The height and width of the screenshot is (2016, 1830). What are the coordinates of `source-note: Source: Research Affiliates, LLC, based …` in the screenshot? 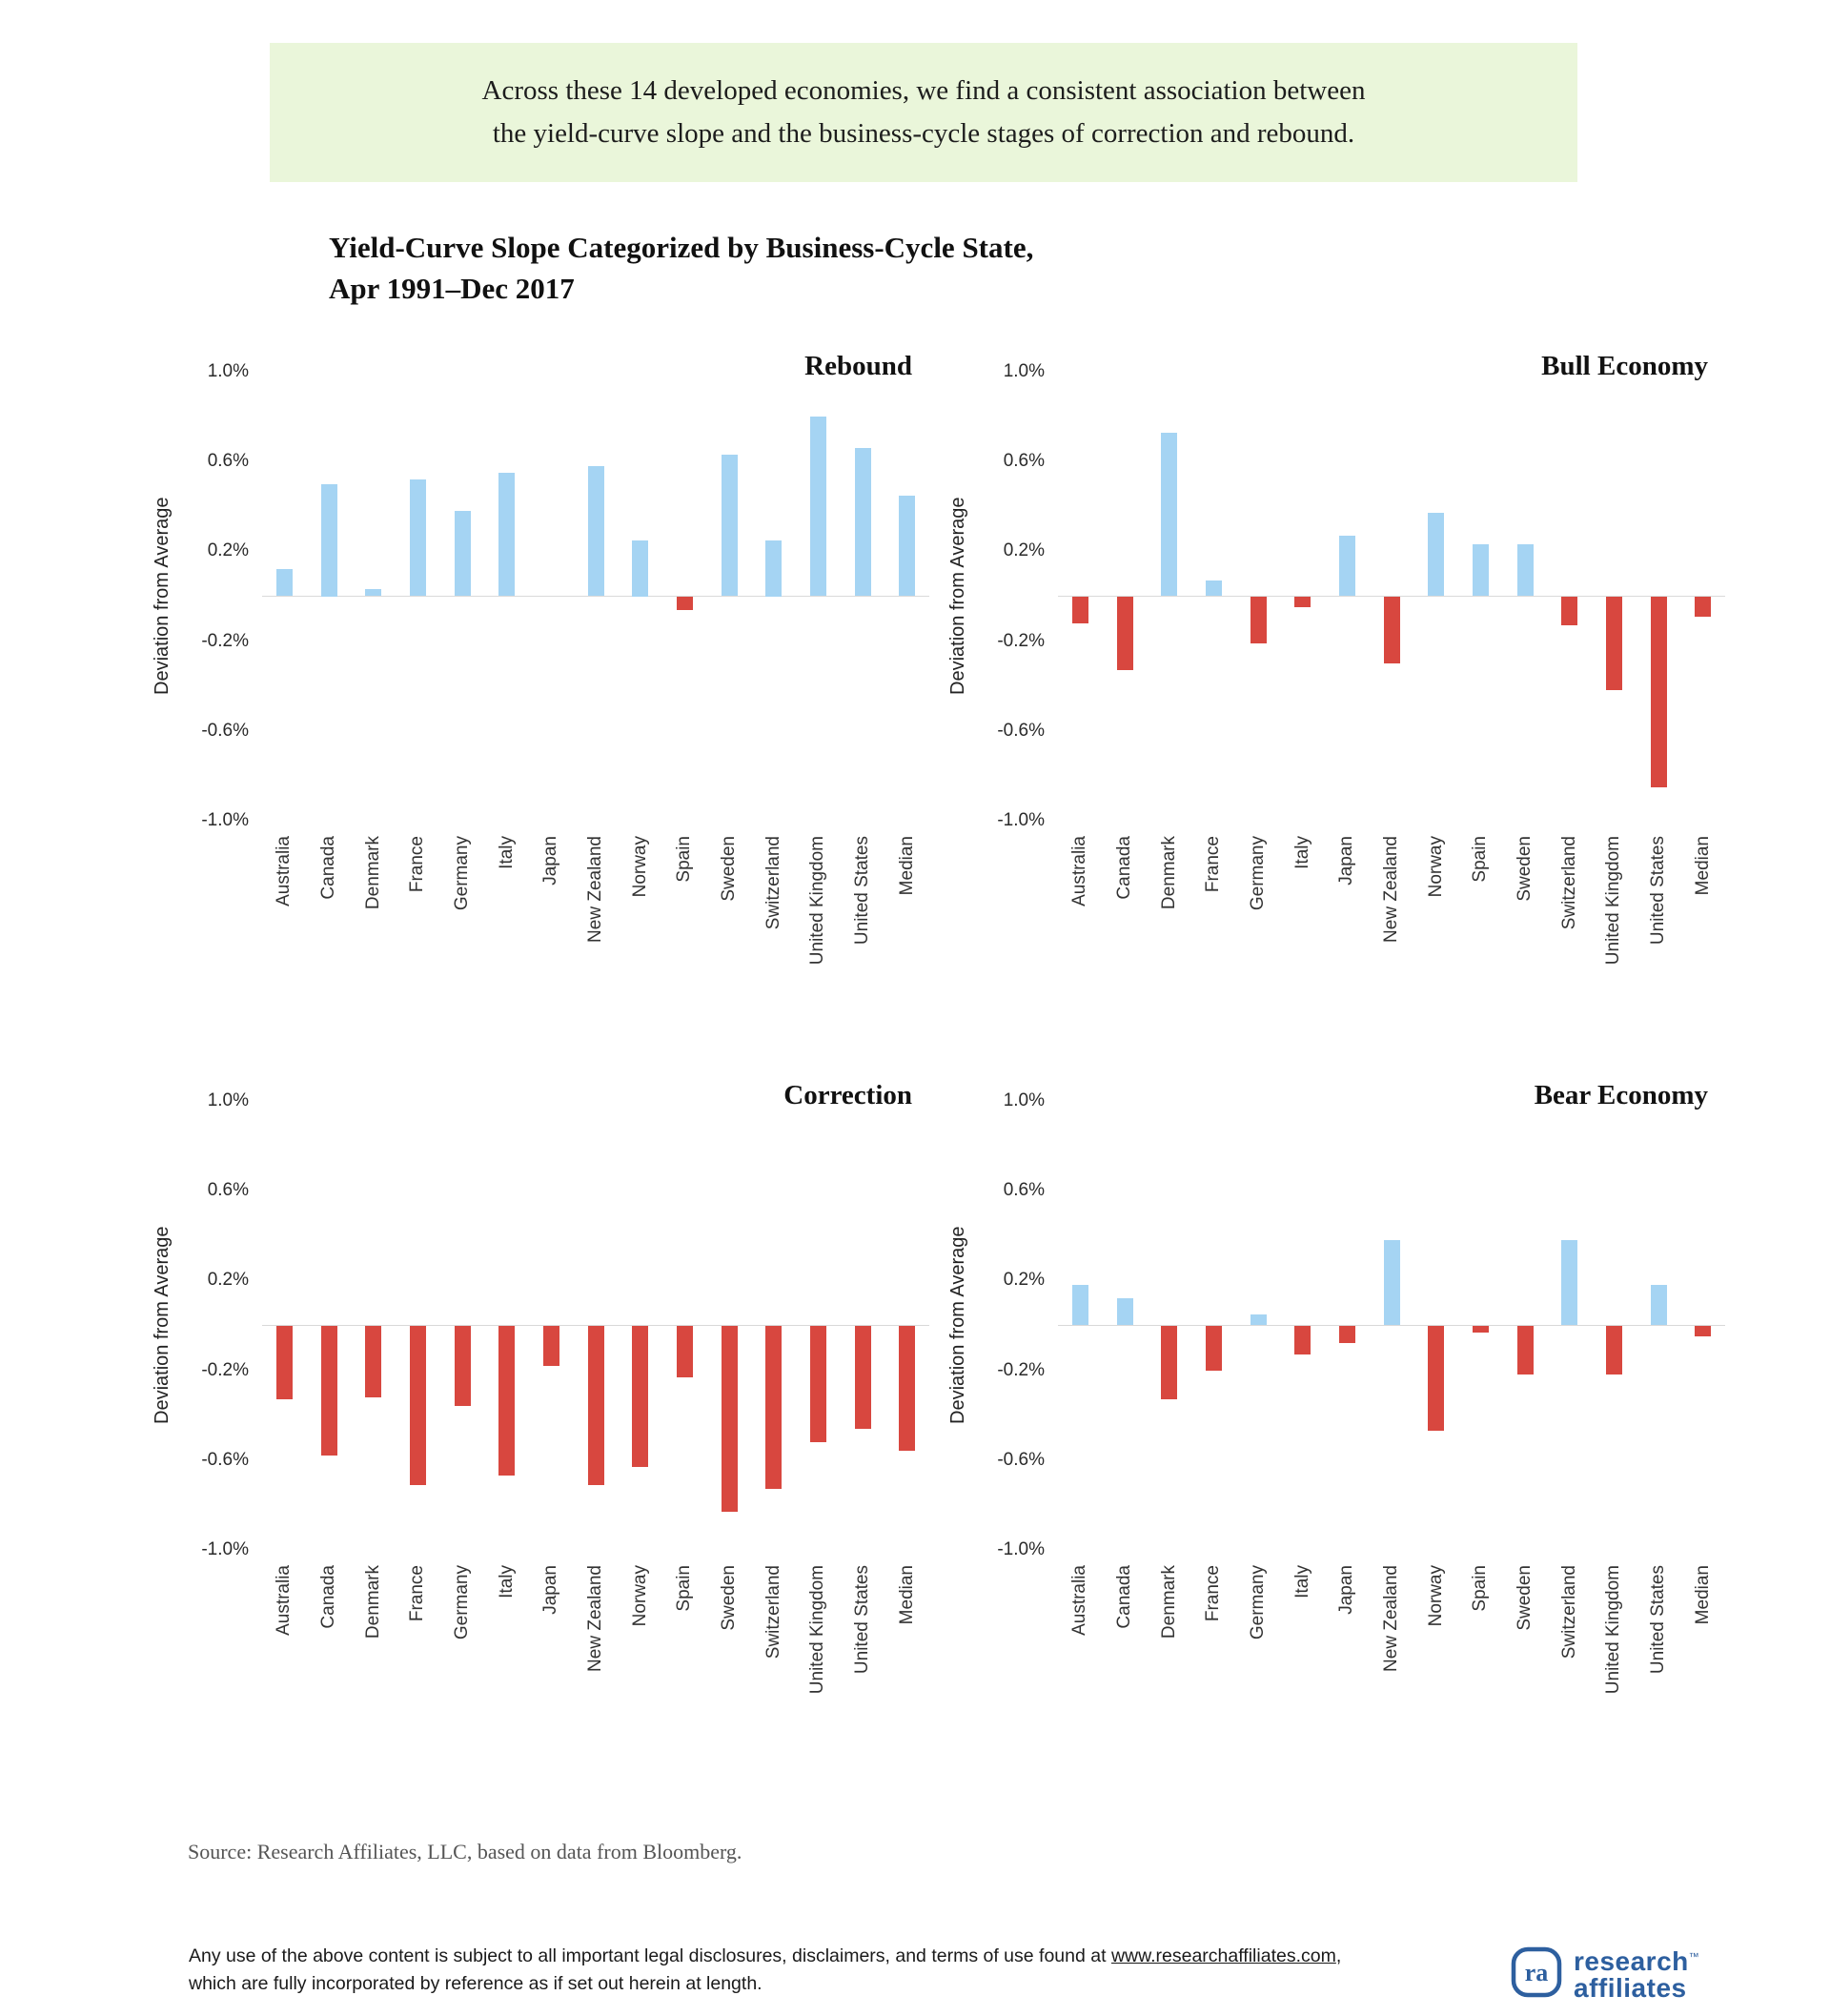 It's located at (465, 1851).